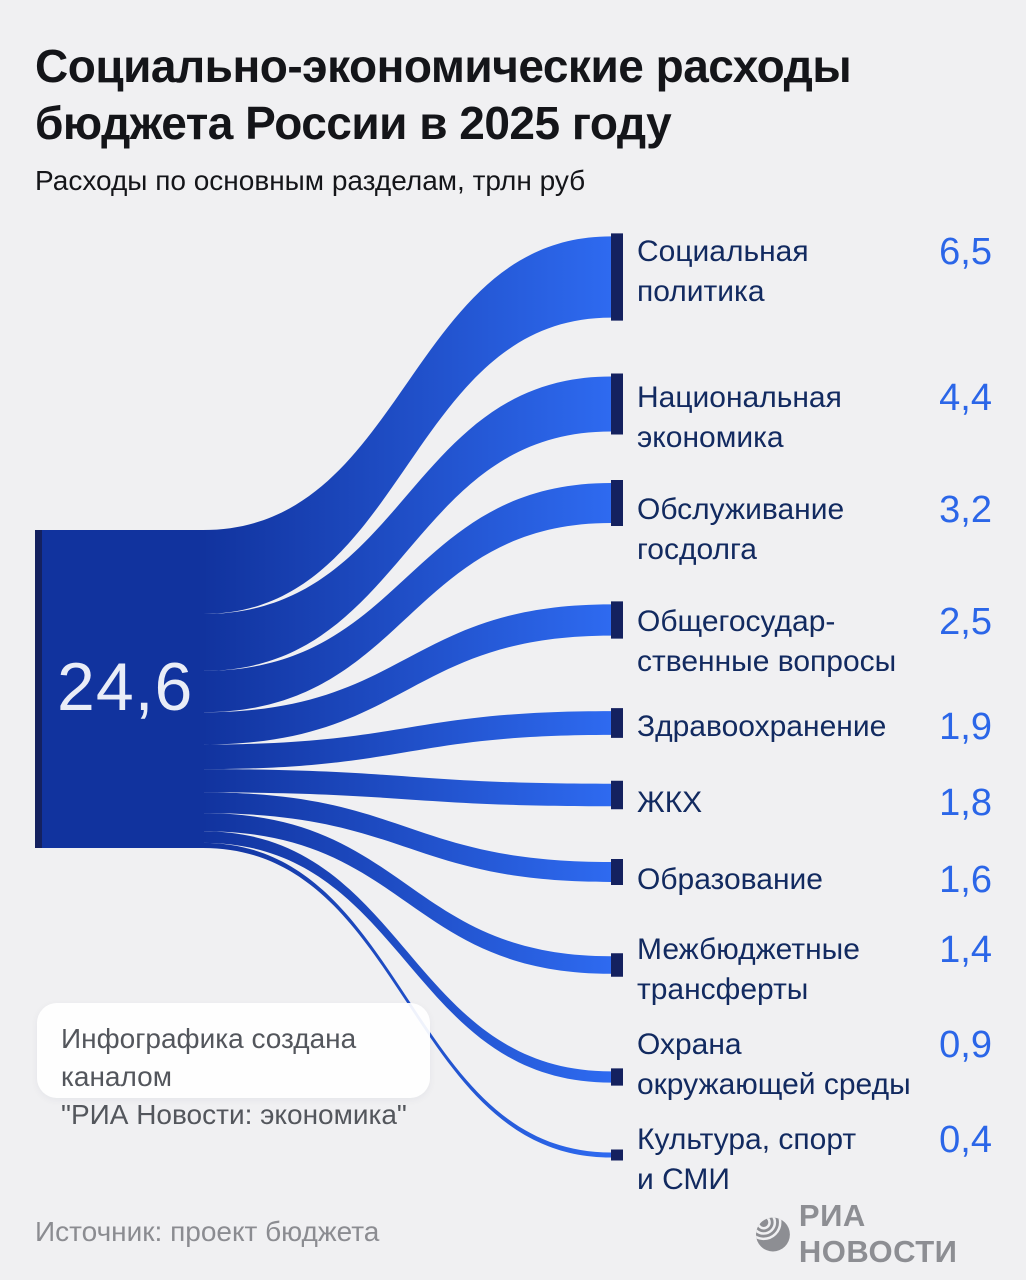  I want to click on category-row: Национальная экономика 4,4, so click(817, 418).